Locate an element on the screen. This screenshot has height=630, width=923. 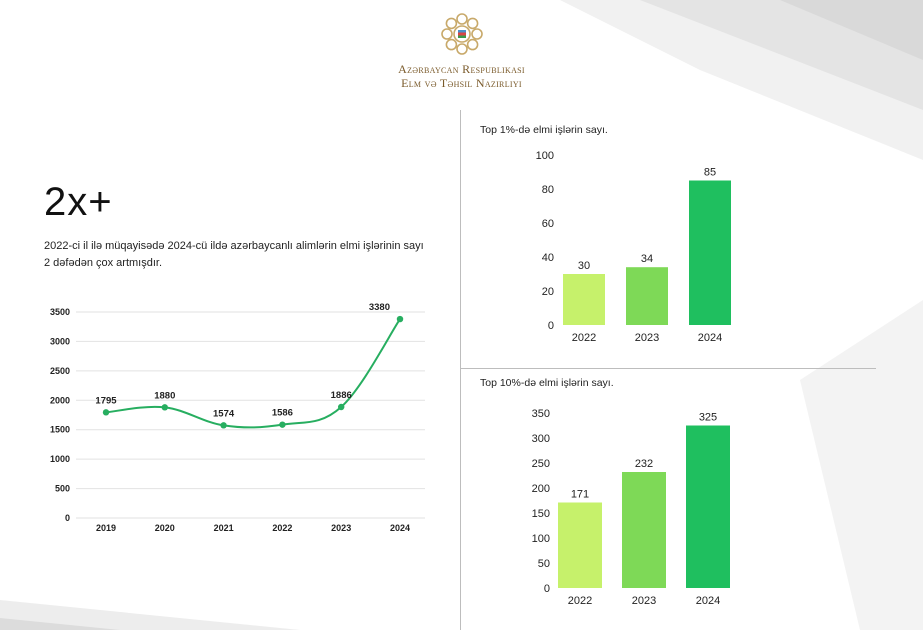
y-tick-label: 60 is located at coordinates (548, 224).